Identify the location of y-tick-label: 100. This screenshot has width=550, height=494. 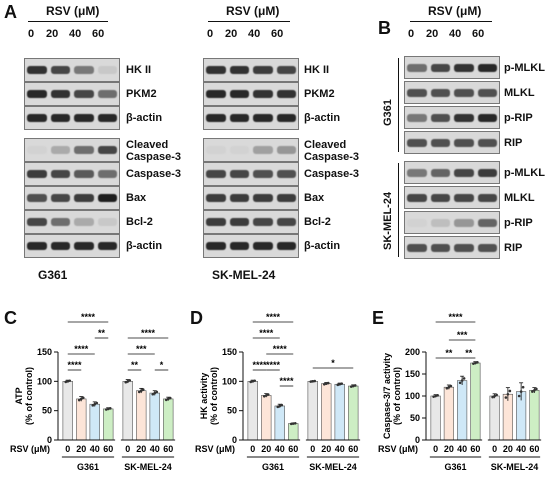
(412, 396).